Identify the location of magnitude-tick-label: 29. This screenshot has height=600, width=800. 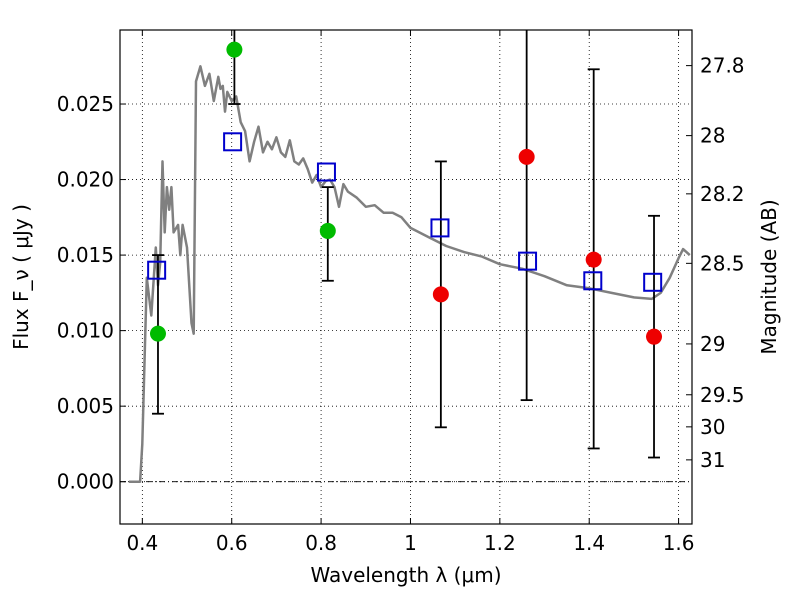
(712, 344).